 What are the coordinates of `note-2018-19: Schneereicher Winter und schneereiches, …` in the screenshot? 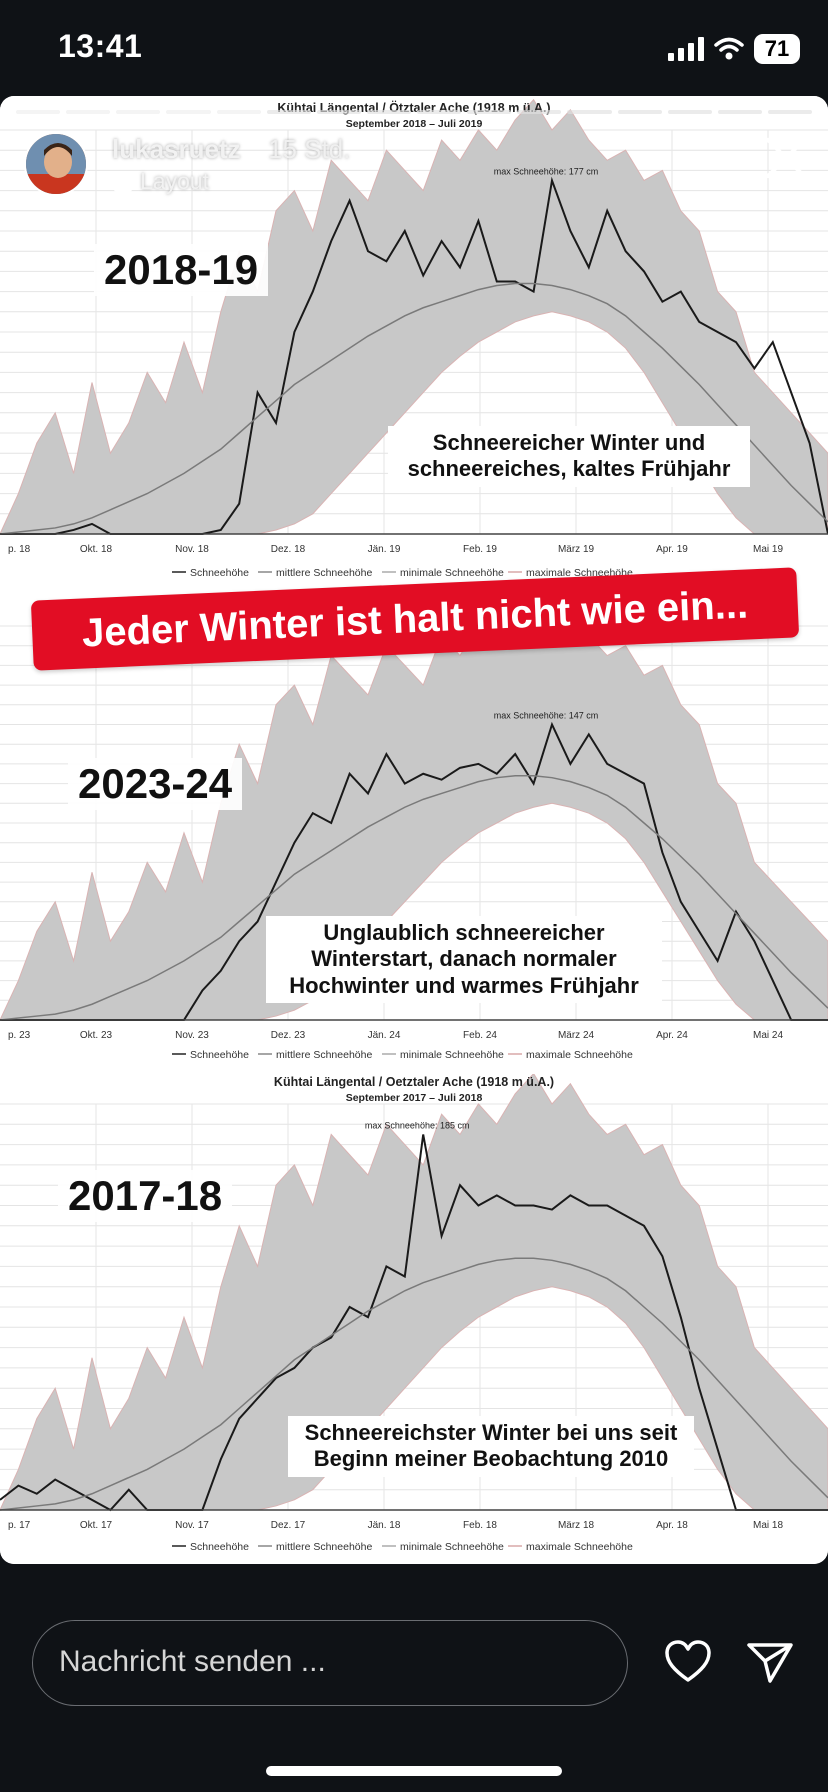 It's located at (569, 456).